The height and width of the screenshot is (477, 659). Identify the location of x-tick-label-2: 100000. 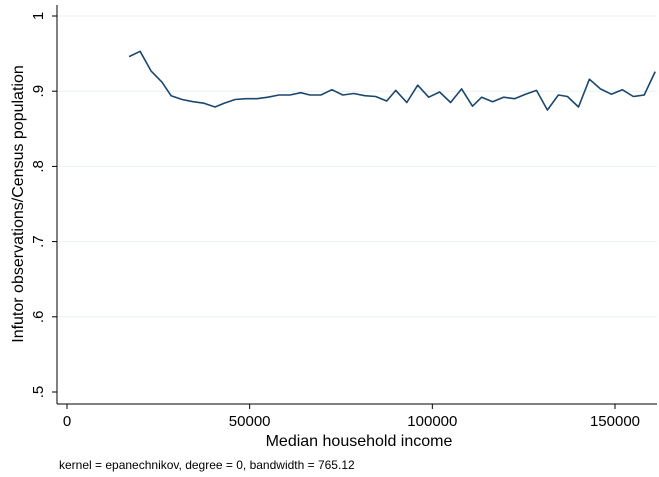
(432, 421).